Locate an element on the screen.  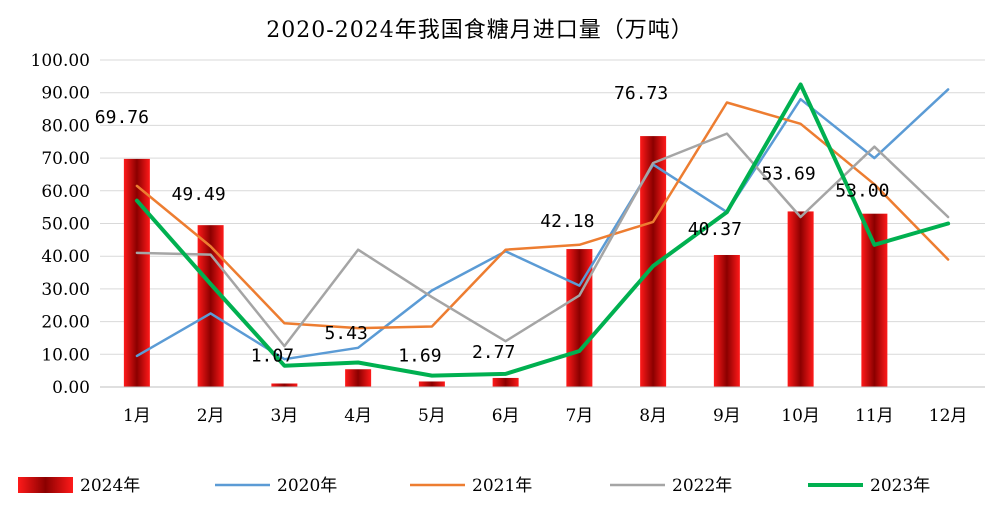
y-tick-label: 100.00 is located at coordinates (60, 61).